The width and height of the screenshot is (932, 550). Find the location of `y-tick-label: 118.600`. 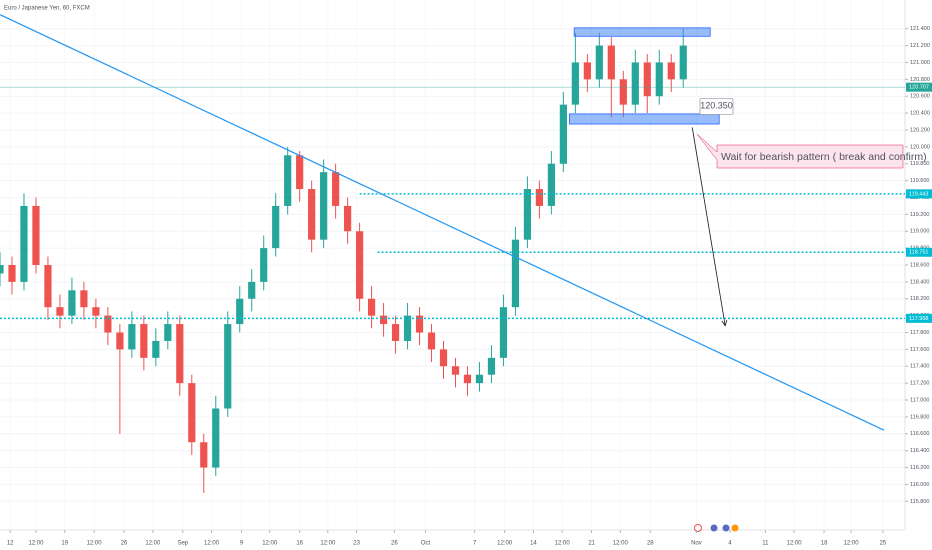

y-tick-label: 118.600 is located at coordinates (919, 265).